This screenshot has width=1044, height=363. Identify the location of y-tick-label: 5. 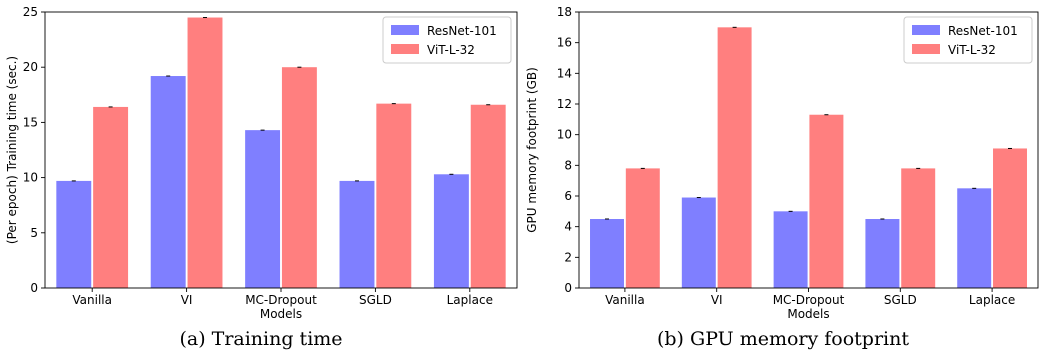
(34, 233).